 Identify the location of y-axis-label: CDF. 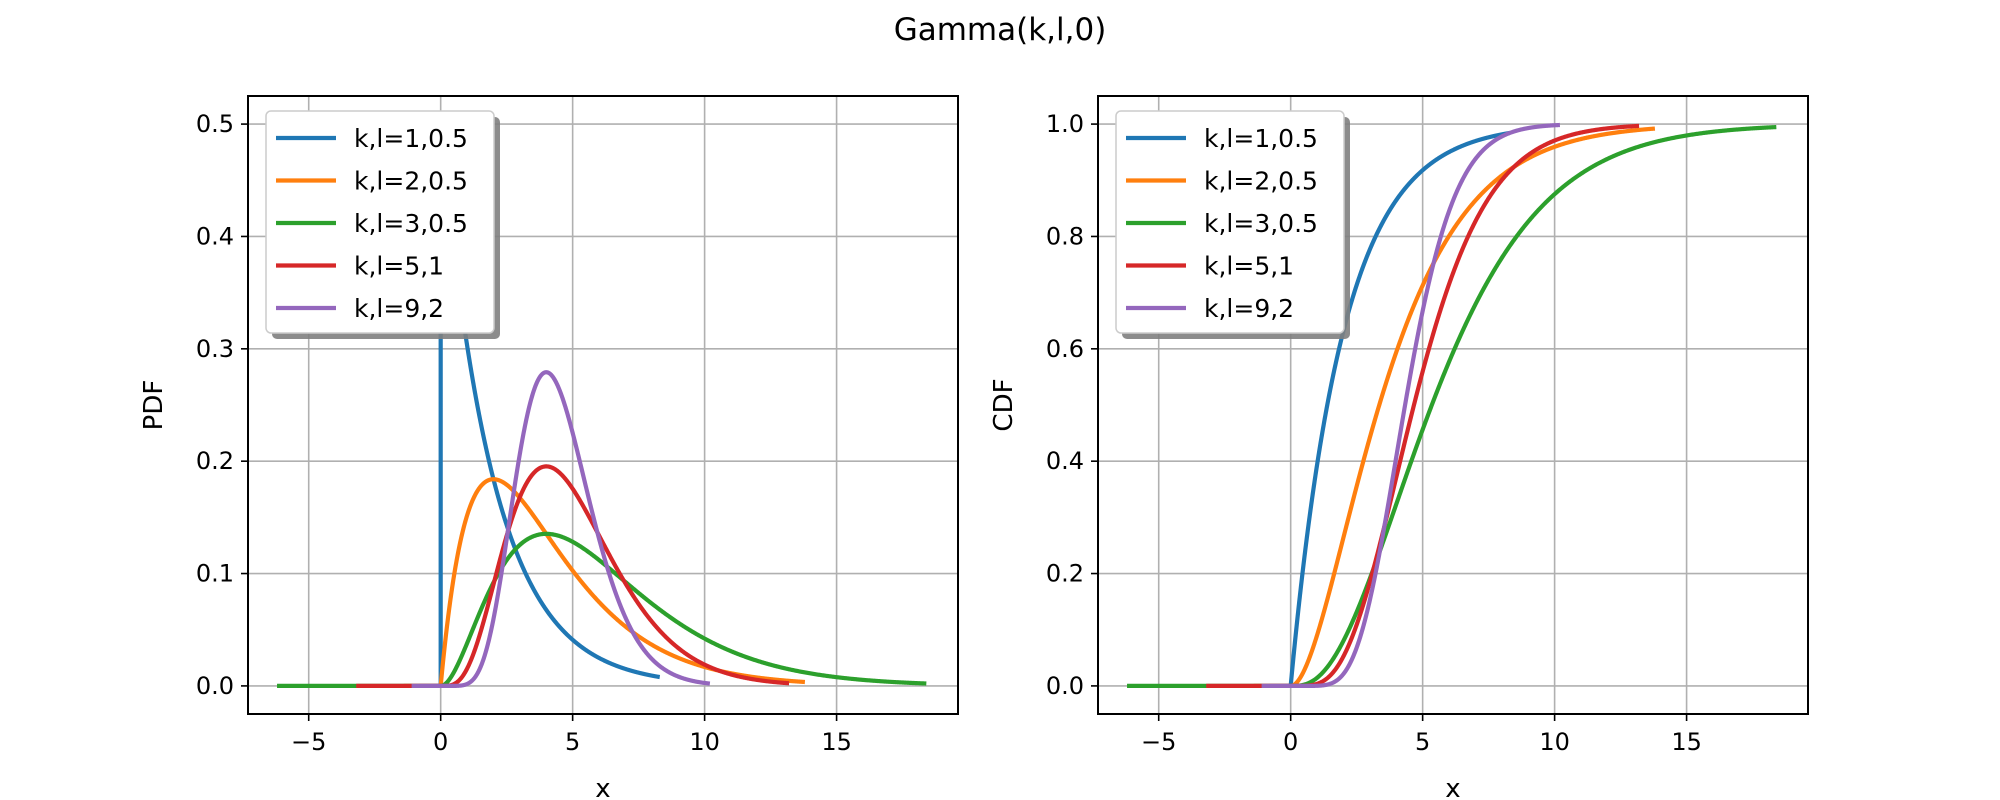
(1004, 404).